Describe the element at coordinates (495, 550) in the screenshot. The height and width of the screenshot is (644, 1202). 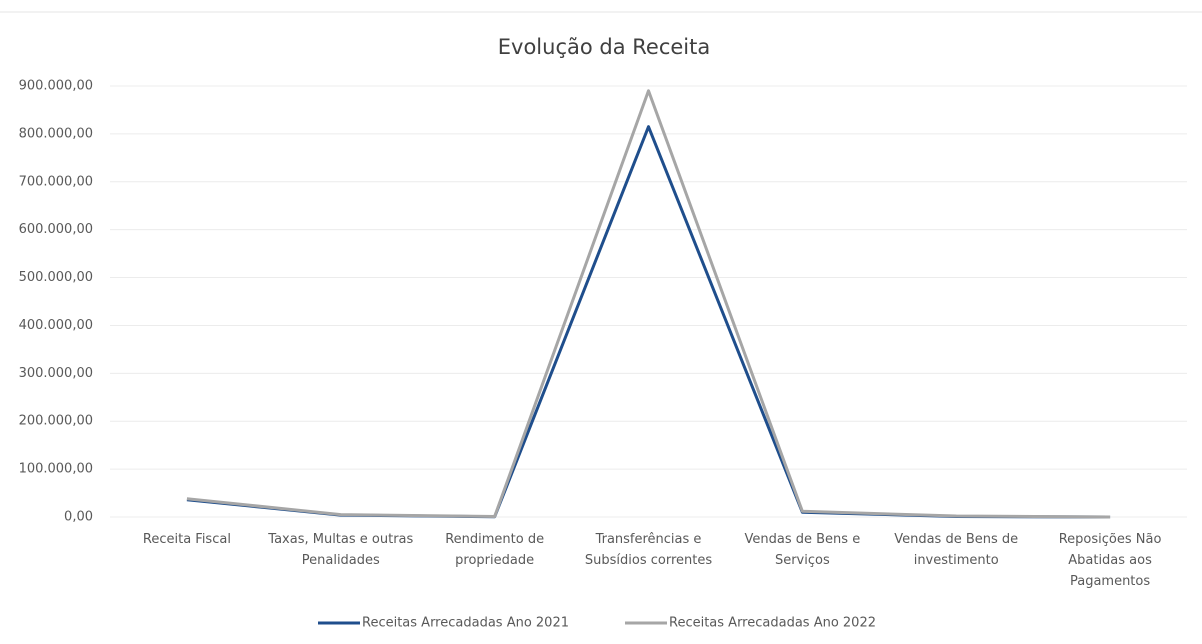
I see `x-tick-label: Rendimento de propriedade` at that location.